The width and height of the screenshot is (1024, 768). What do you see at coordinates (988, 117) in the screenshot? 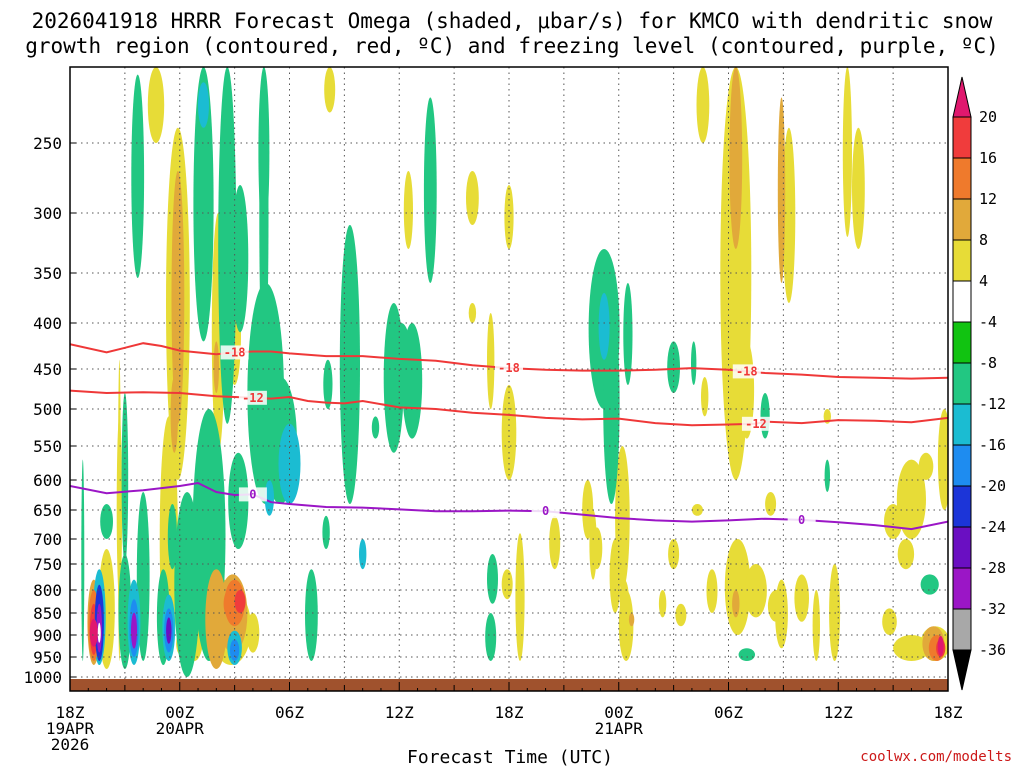
I see `colorbar-label: 20` at bounding box center [988, 117].